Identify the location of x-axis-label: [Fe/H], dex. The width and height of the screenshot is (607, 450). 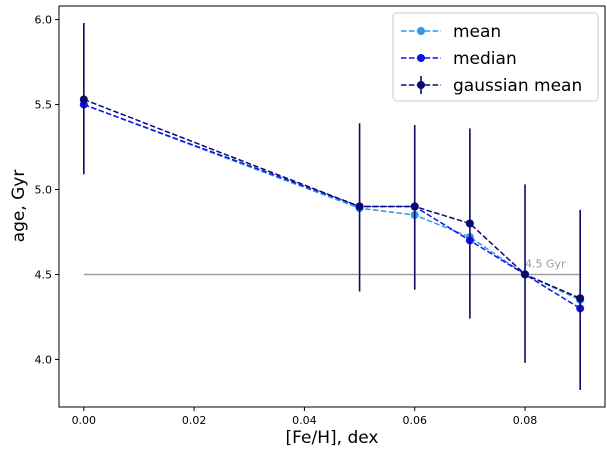
(332, 438).